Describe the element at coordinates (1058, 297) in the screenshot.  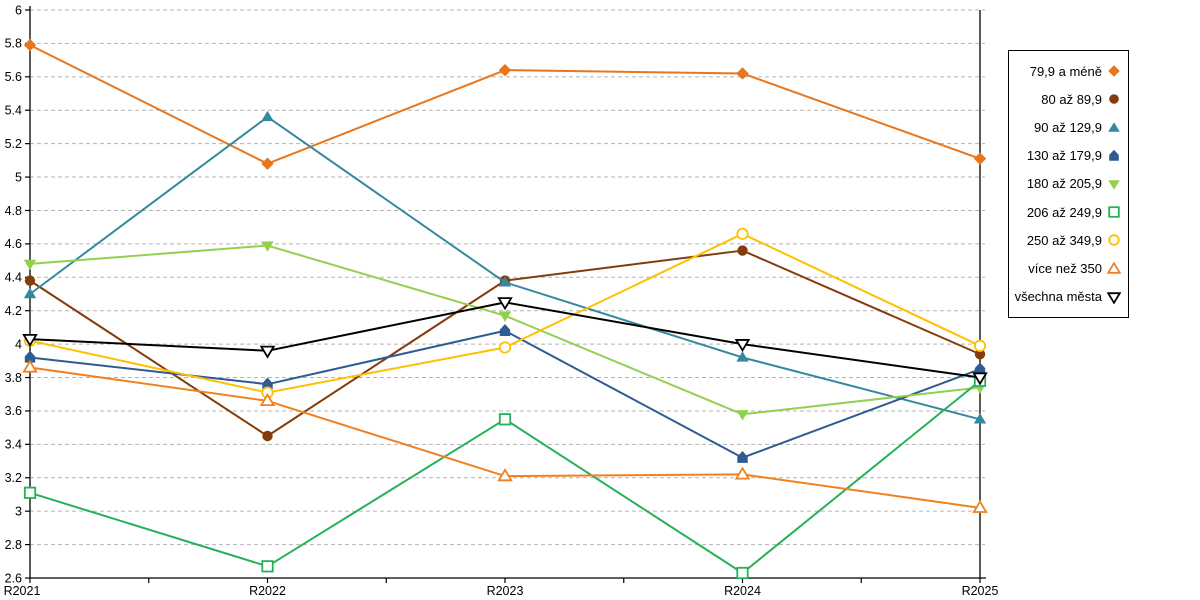
I see `legend-label: všechna města` at that location.